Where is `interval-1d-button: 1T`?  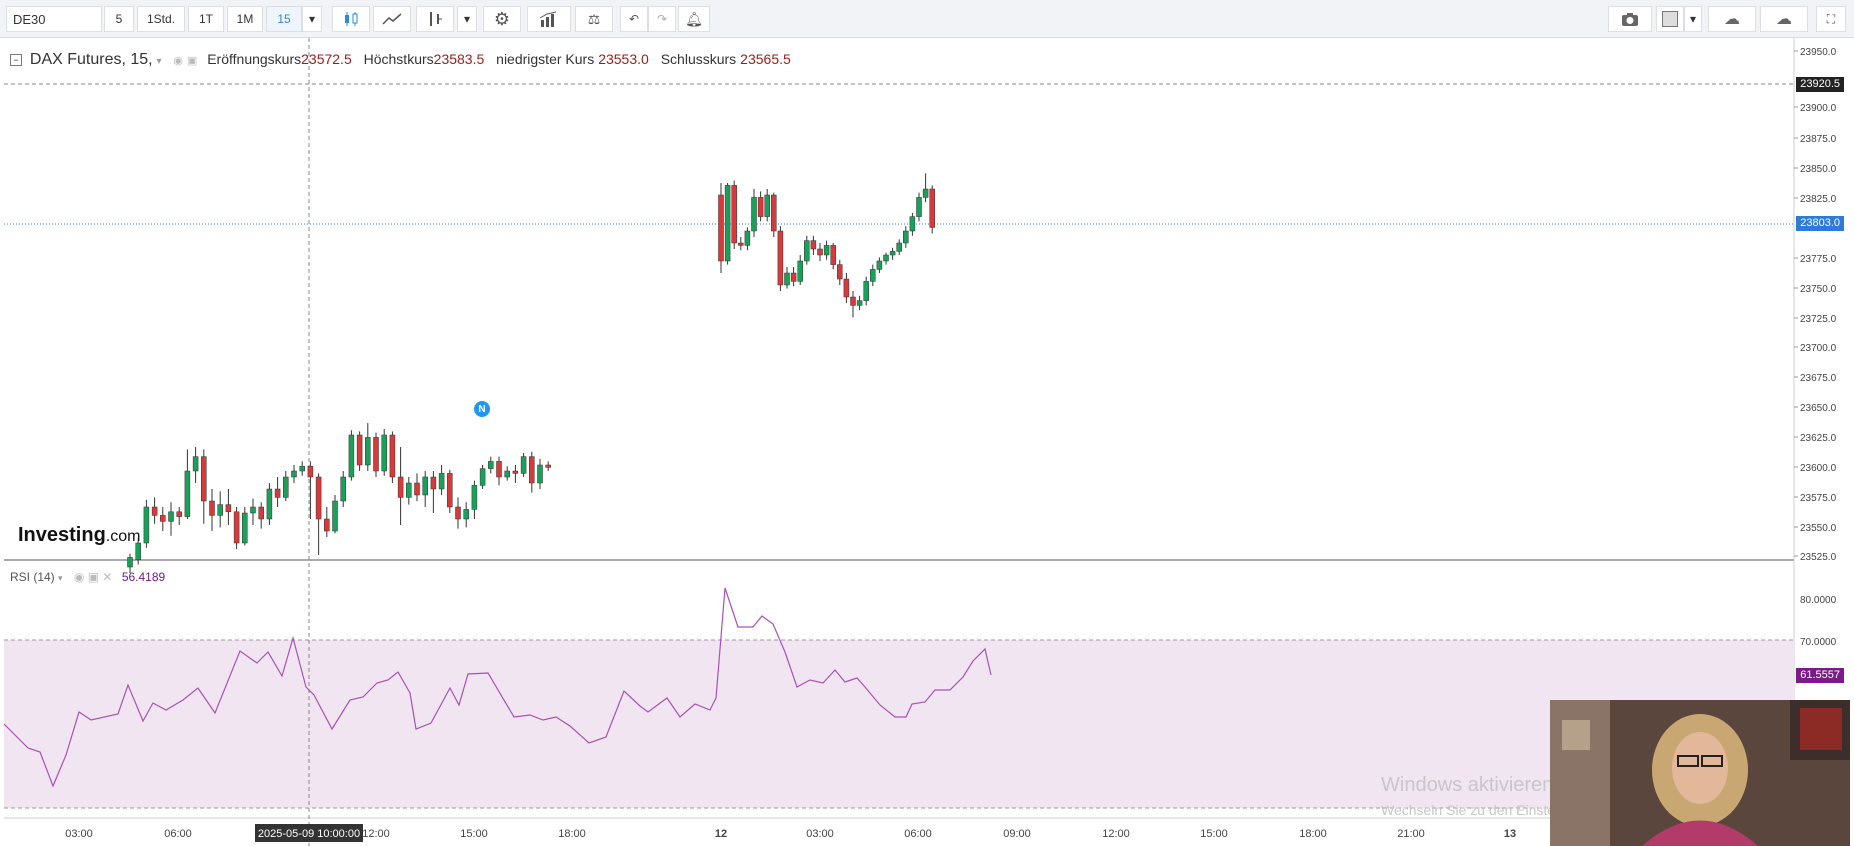
interval-1d-button: 1T is located at coordinates (206, 19).